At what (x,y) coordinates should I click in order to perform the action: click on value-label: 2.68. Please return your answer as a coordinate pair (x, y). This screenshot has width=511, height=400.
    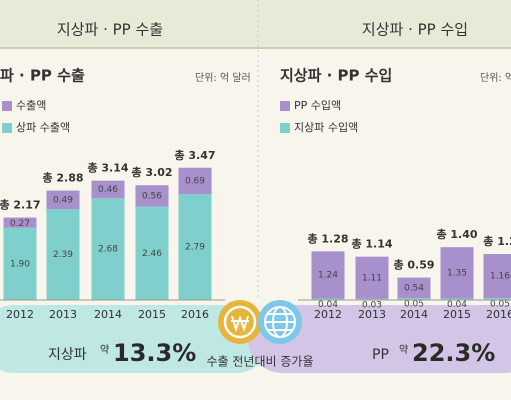
    Looking at the image, I should click on (108, 250).